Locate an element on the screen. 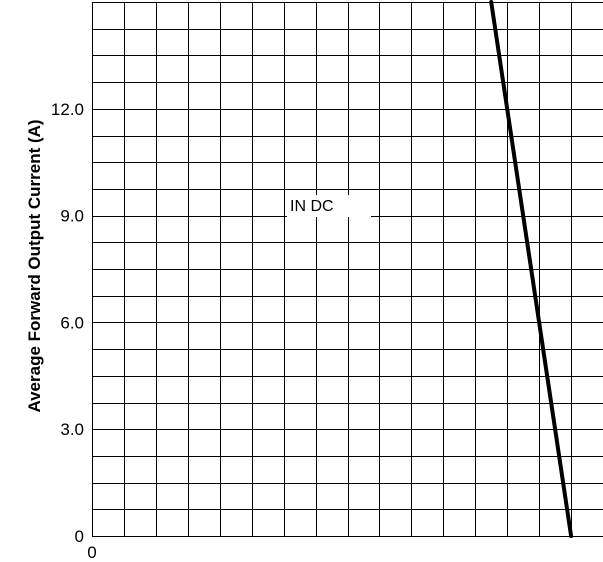 The width and height of the screenshot is (603, 562). series-layer is located at coordinates (531, 269).